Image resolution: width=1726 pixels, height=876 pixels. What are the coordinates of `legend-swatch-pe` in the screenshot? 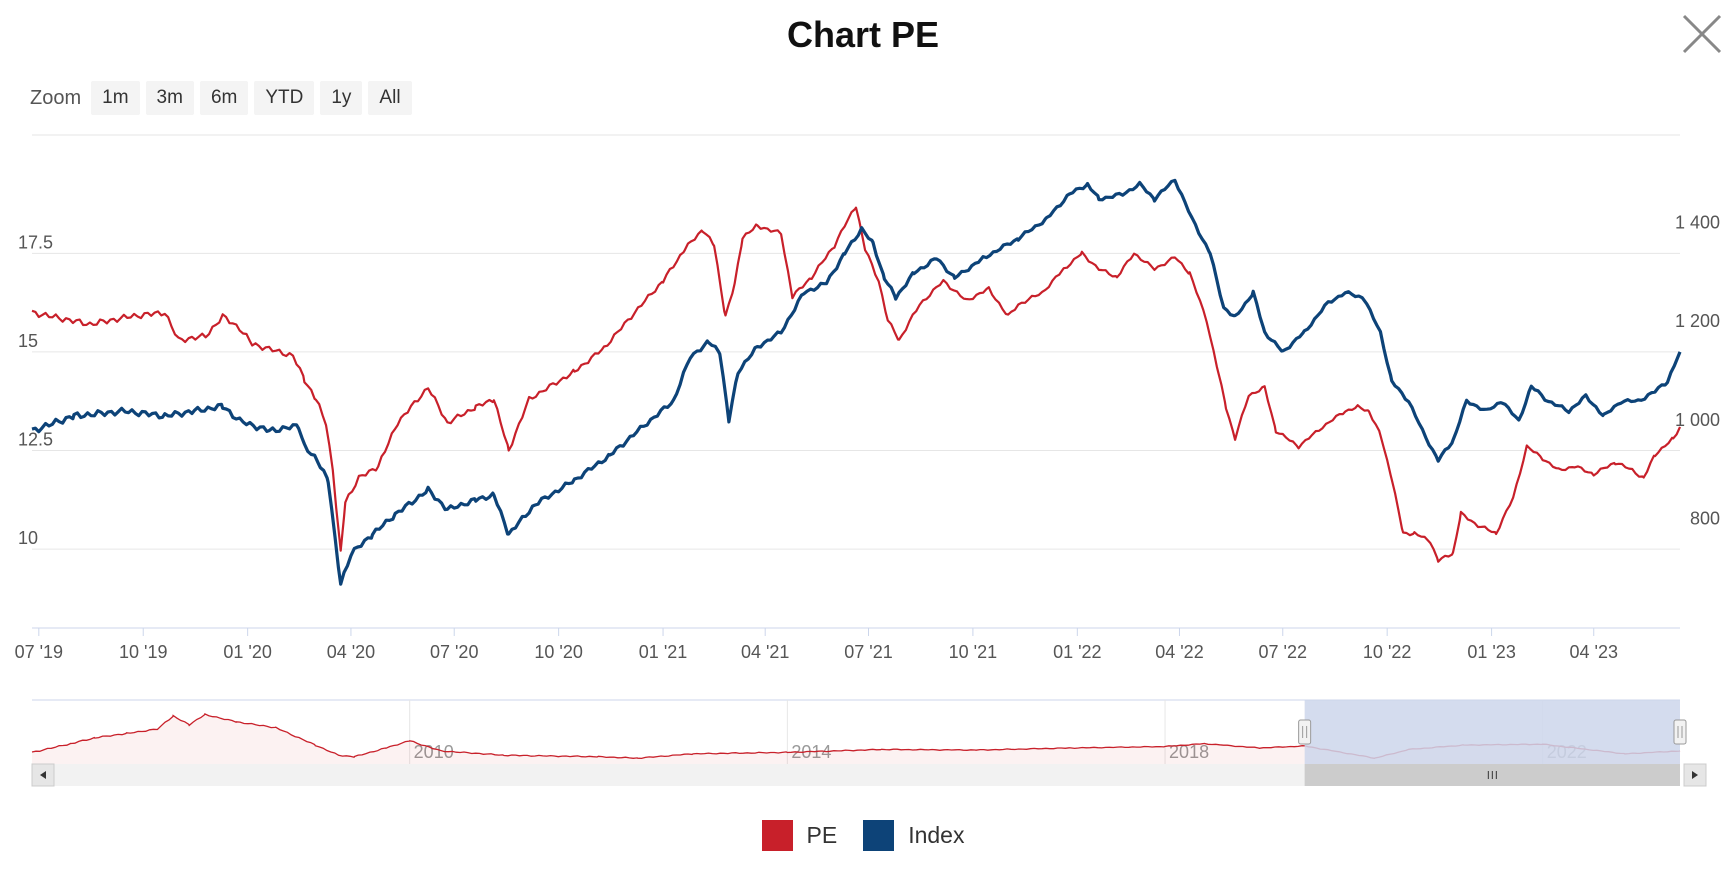 It's located at (777, 835).